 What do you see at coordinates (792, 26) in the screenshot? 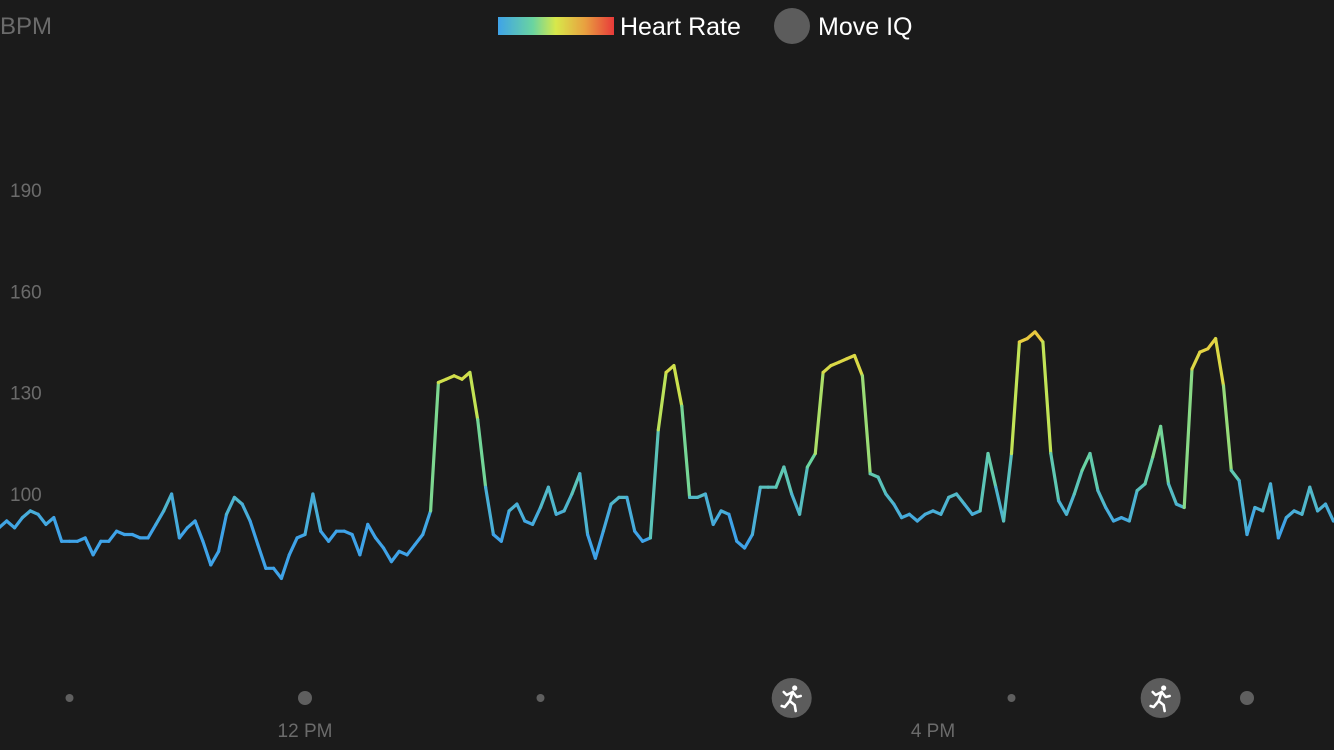
I see `move-iq-legend-swatch` at bounding box center [792, 26].